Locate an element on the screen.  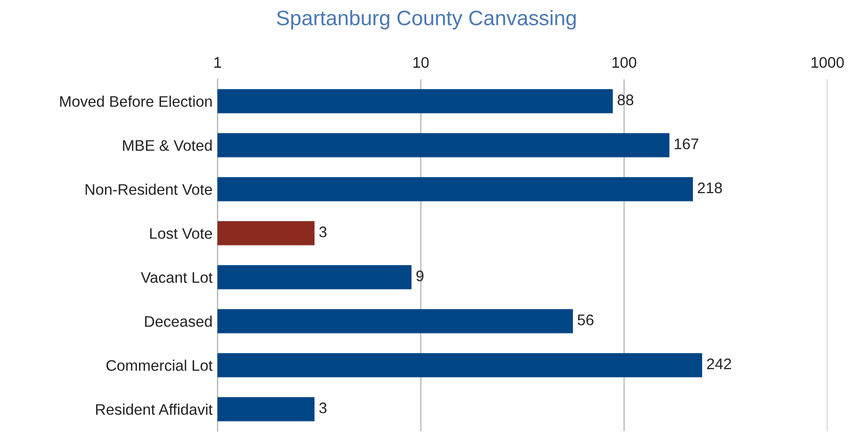
chart-title: Spartanburg County Canvassing is located at coordinates (426, 20).